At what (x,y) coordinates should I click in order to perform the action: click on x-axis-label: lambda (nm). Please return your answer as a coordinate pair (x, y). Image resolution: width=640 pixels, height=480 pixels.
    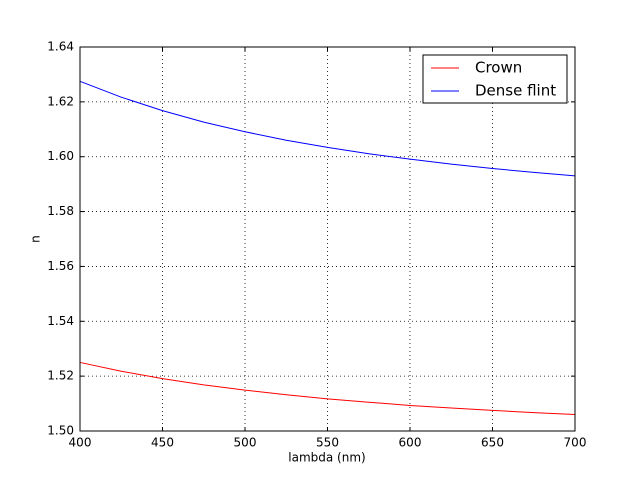
    Looking at the image, I should click on (326, 458).